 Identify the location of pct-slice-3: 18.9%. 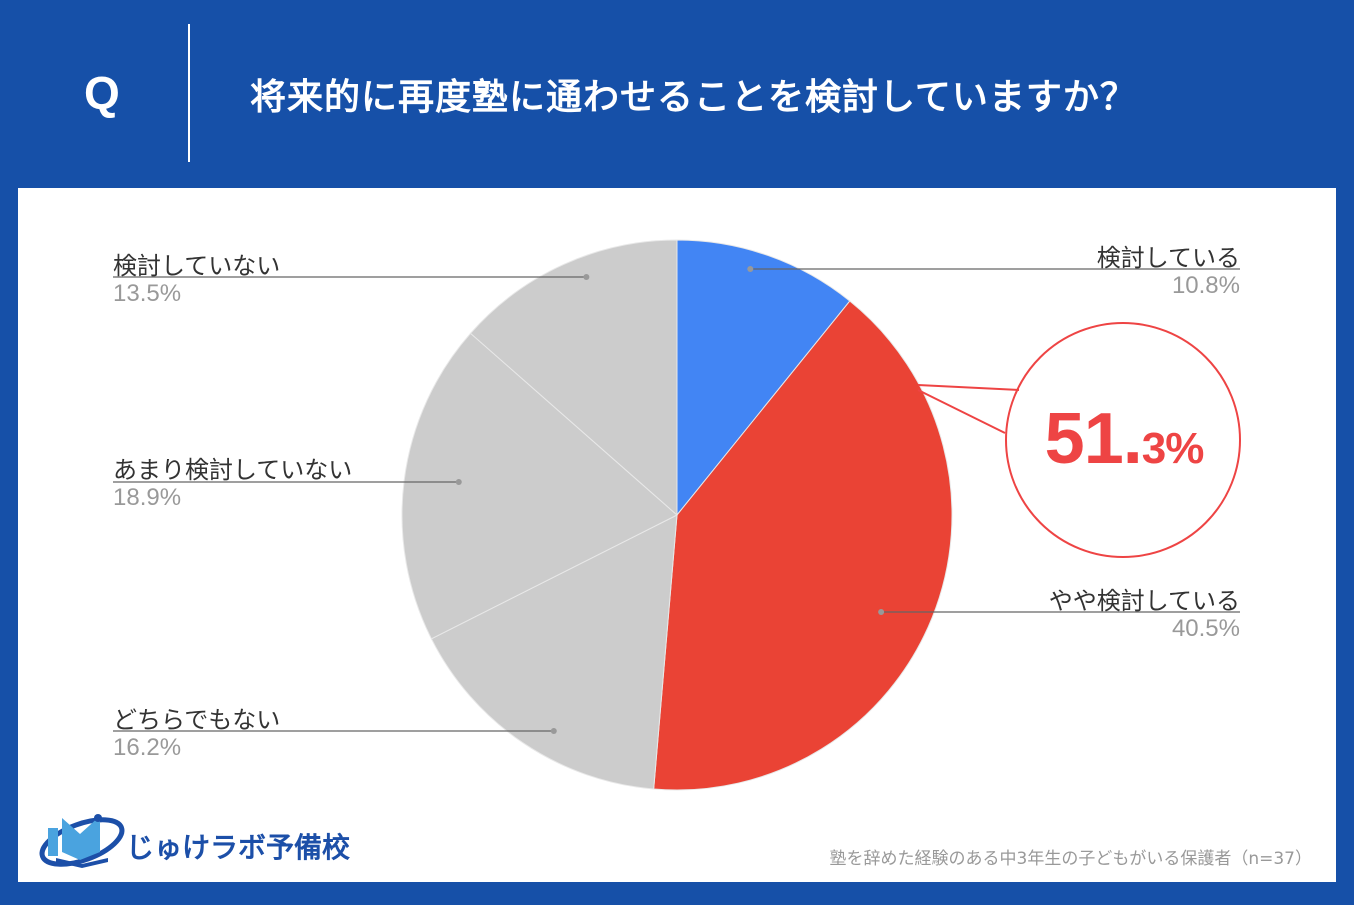
(147, 497).